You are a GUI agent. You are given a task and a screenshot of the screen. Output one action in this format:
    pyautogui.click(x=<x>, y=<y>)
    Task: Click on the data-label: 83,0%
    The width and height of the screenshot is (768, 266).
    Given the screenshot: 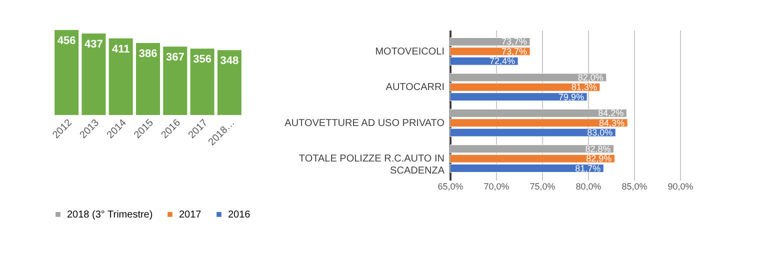 What is the action you would take?
    pyautogui.click(x=600, y=133)
    